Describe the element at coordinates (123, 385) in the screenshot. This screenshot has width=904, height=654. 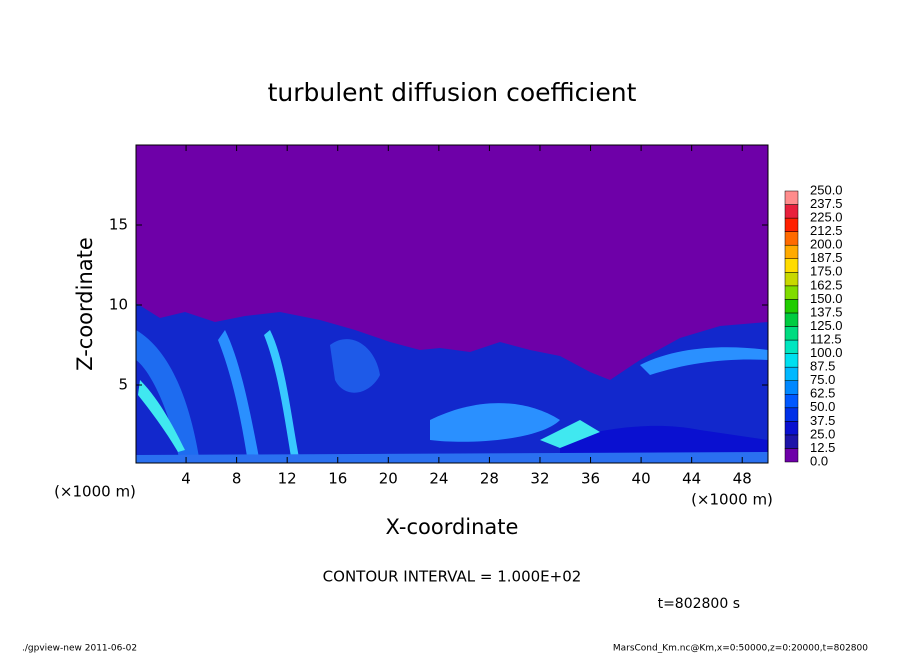
I see `y-tick-label: 5` at that location.